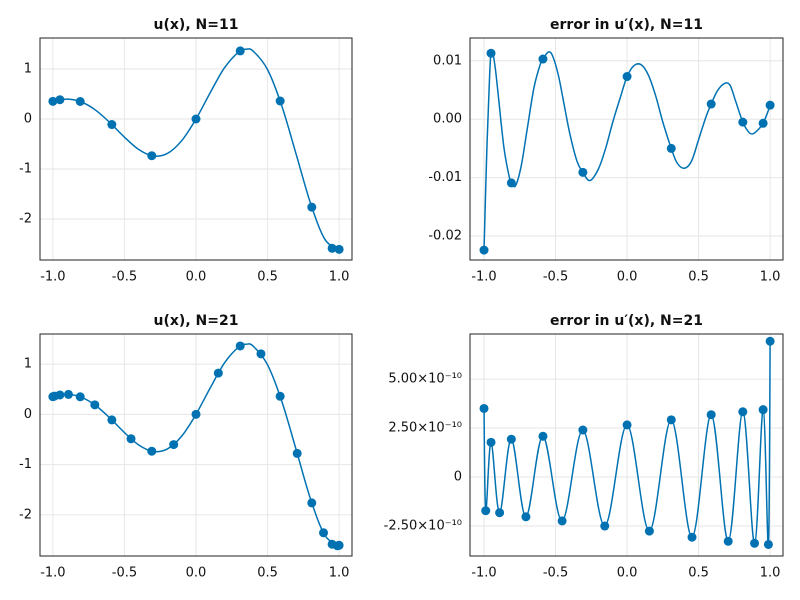 Image resolution: width=800 pixels, height=600 pixels. Describe the element at coordinates (28, 69) in the screenshot. I see `y-tick-label: 1` at that location.